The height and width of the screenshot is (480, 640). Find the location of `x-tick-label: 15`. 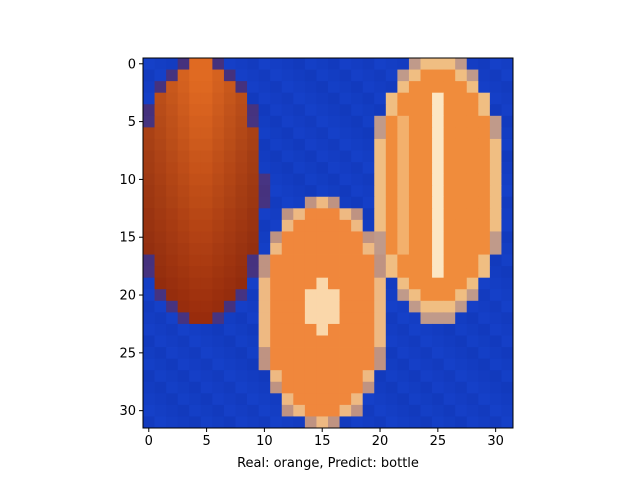

x-tick-label: 15 is located at coordinates (322, 441).